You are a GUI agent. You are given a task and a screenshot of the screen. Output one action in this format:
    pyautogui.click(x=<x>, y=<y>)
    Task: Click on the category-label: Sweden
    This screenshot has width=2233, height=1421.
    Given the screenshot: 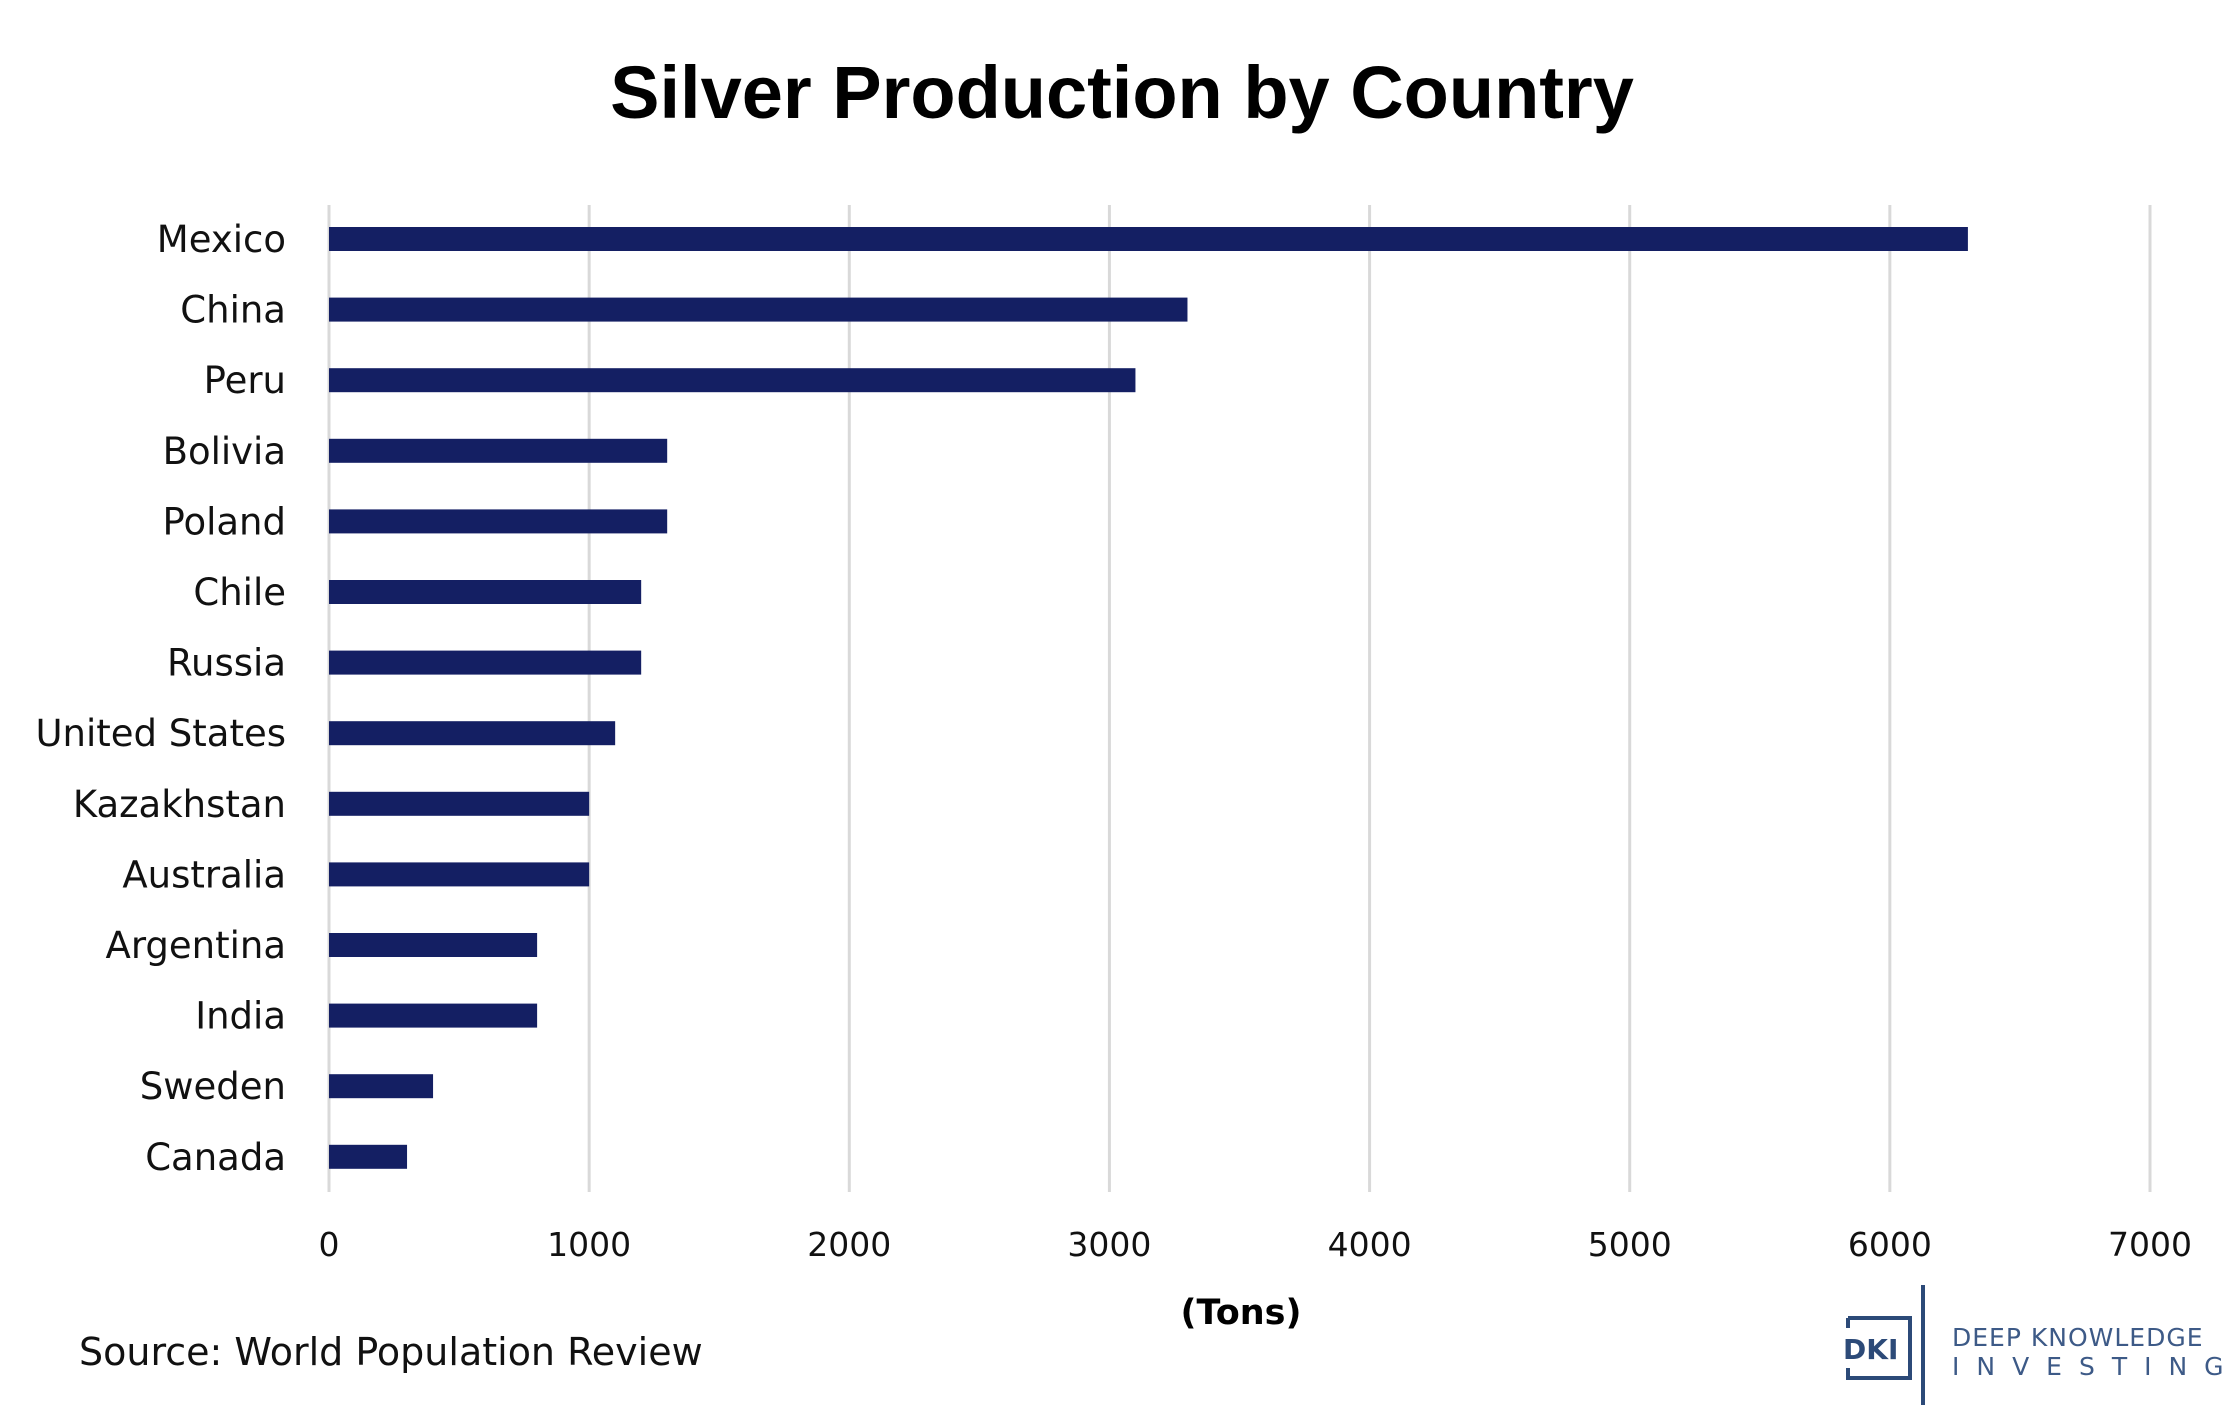 What is the action you would take?
    pyautogui.click(x=213, y=1086)
    